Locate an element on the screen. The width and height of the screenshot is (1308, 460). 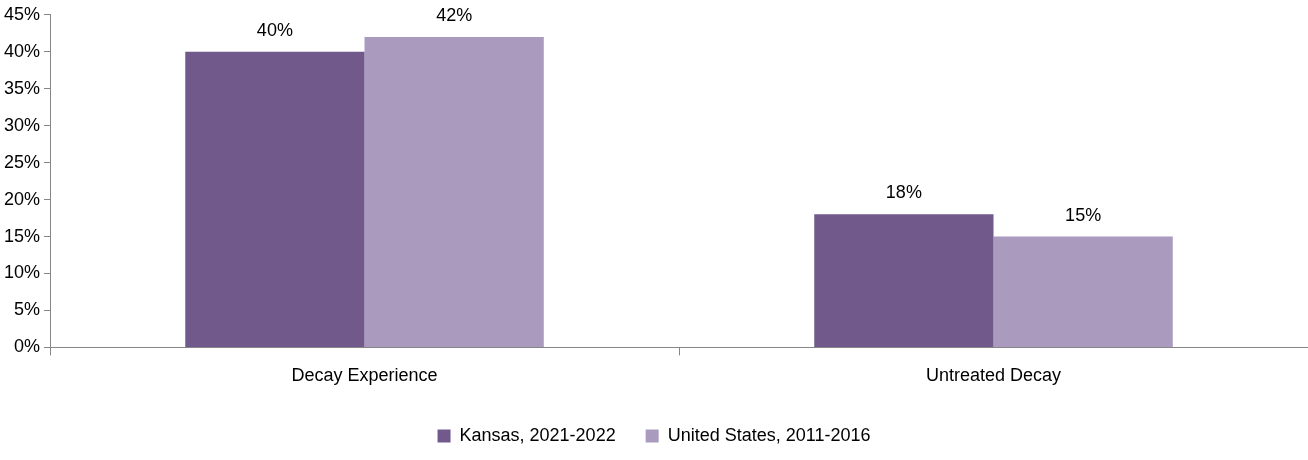
y-tick-label: 40% is located at coordinates (22, 50).